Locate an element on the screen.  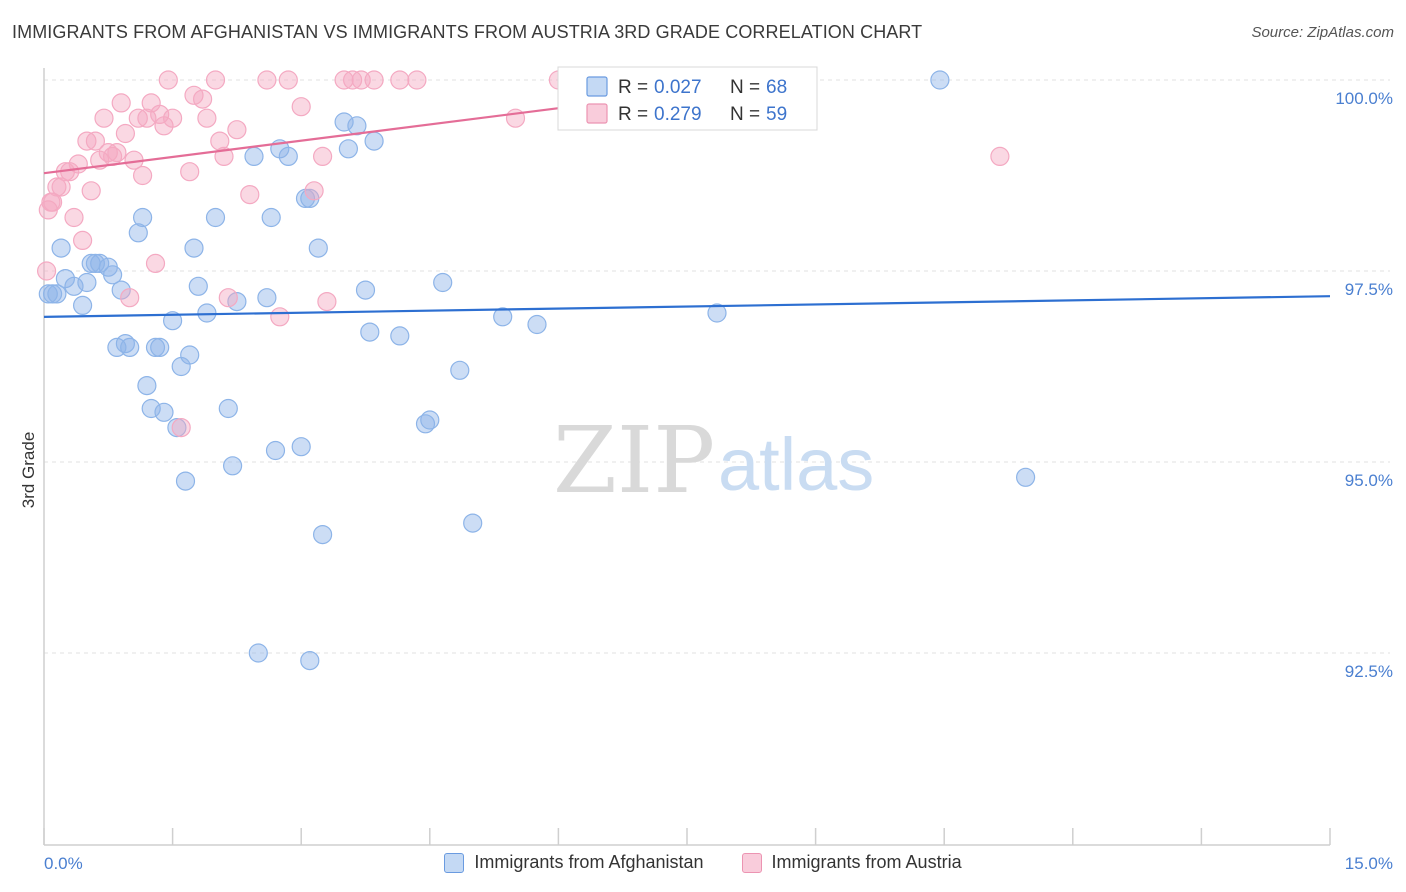
stats-r-value: 0.279 is located at coordinates (678, 114).